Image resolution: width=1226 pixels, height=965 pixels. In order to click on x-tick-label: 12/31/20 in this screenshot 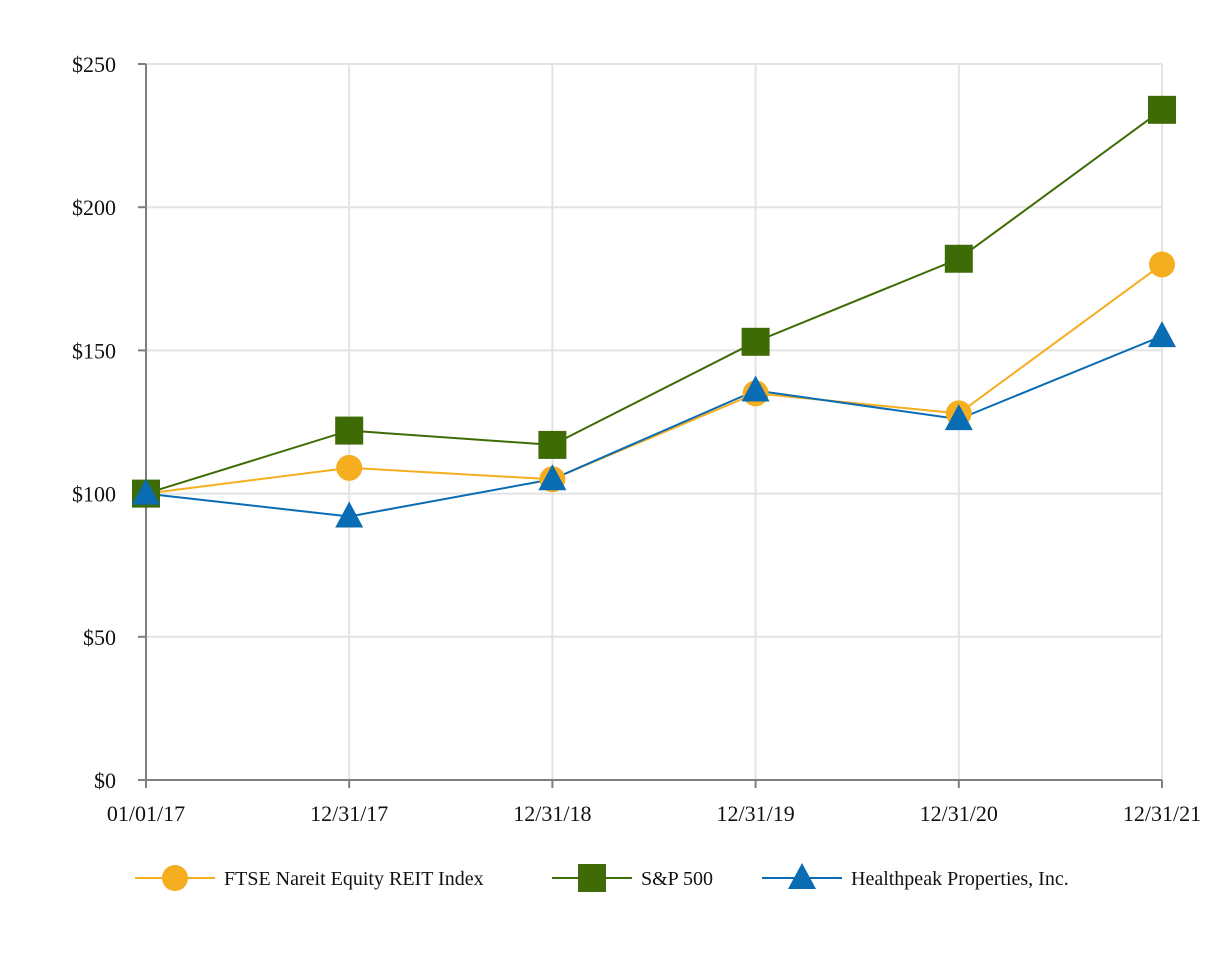, I will do `click(959, 813)`.